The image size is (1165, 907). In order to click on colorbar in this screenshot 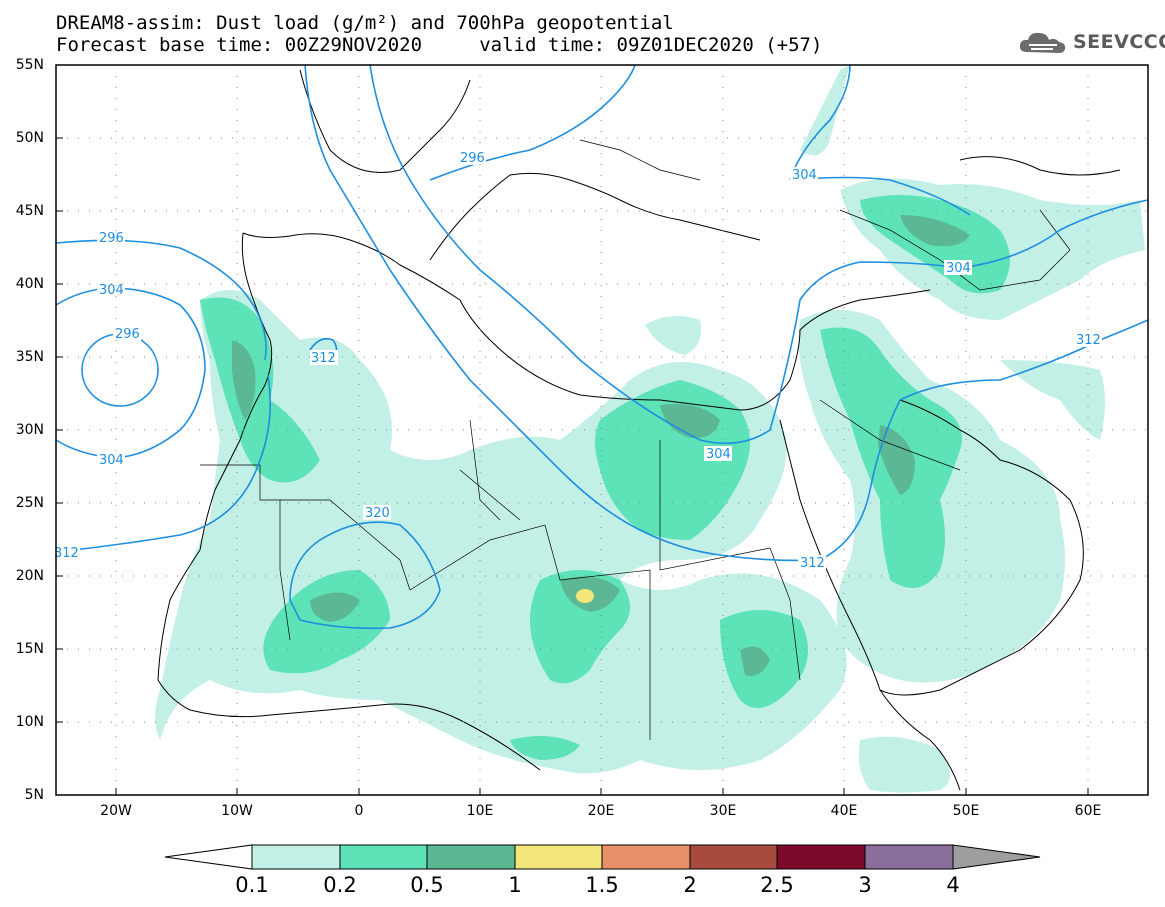, I will do `click(602, 857)`.